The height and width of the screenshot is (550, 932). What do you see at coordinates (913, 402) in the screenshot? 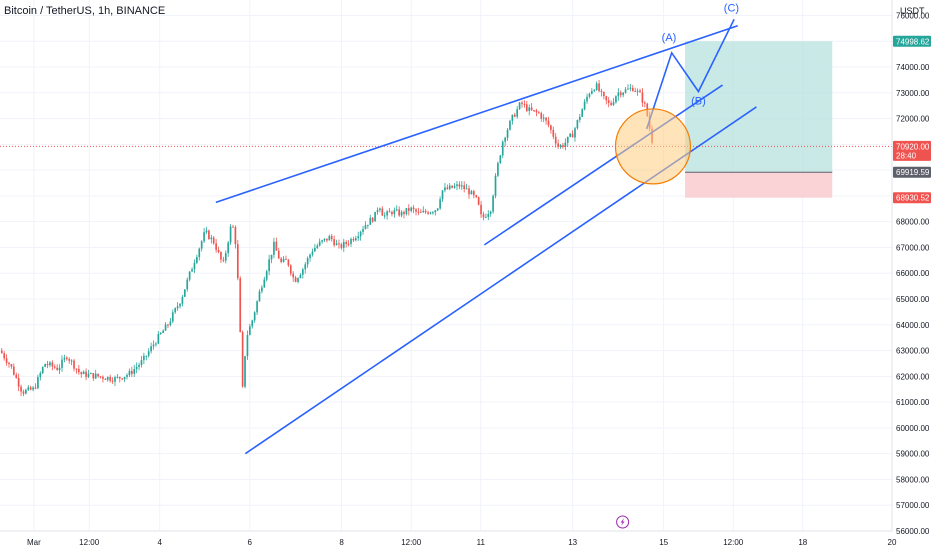
I see `y-tick-label: 61000.00` at bounding box center [913, 402].